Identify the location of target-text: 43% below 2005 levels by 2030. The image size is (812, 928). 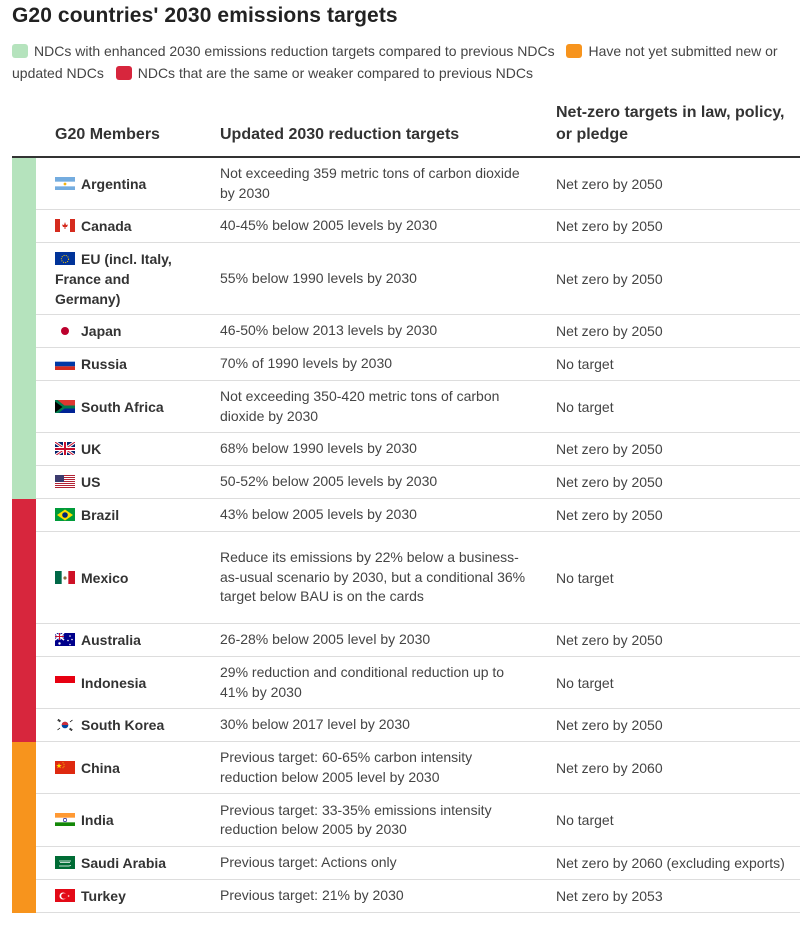
(318, 514).